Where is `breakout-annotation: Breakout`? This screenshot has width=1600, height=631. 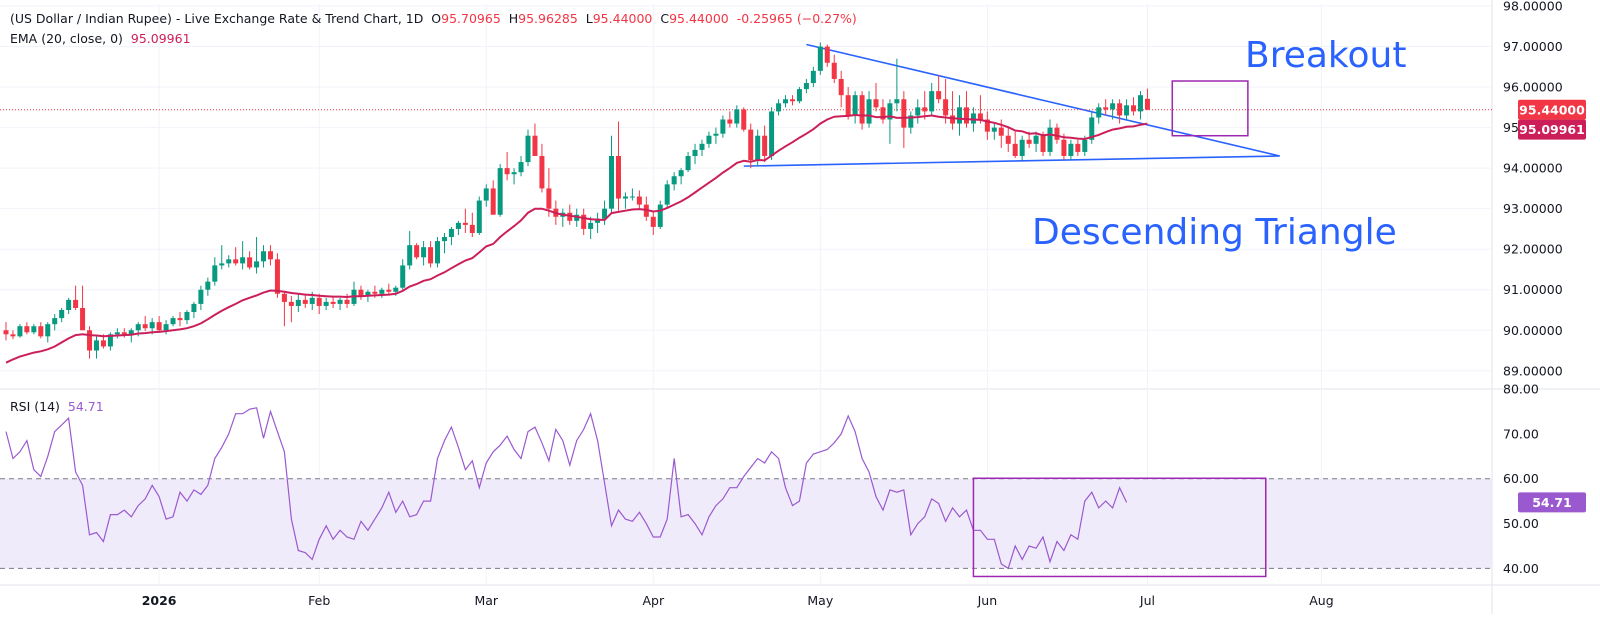
breakout-annotation: Breakout is located at coordinates (1325, 55).